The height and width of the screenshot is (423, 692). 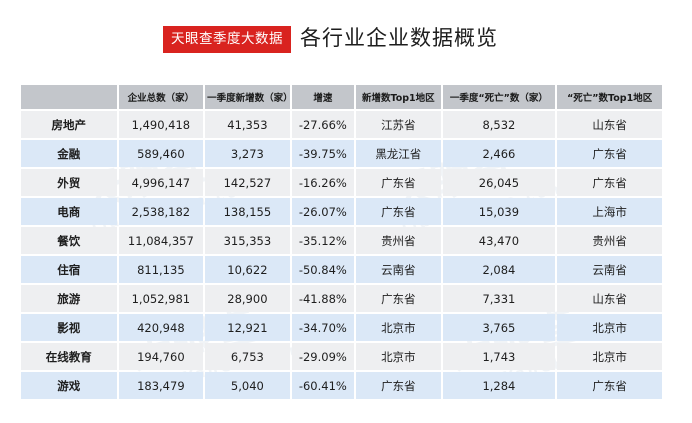 I want to click on industry-name-cell: 在线教育, so click(x=69, y=356).